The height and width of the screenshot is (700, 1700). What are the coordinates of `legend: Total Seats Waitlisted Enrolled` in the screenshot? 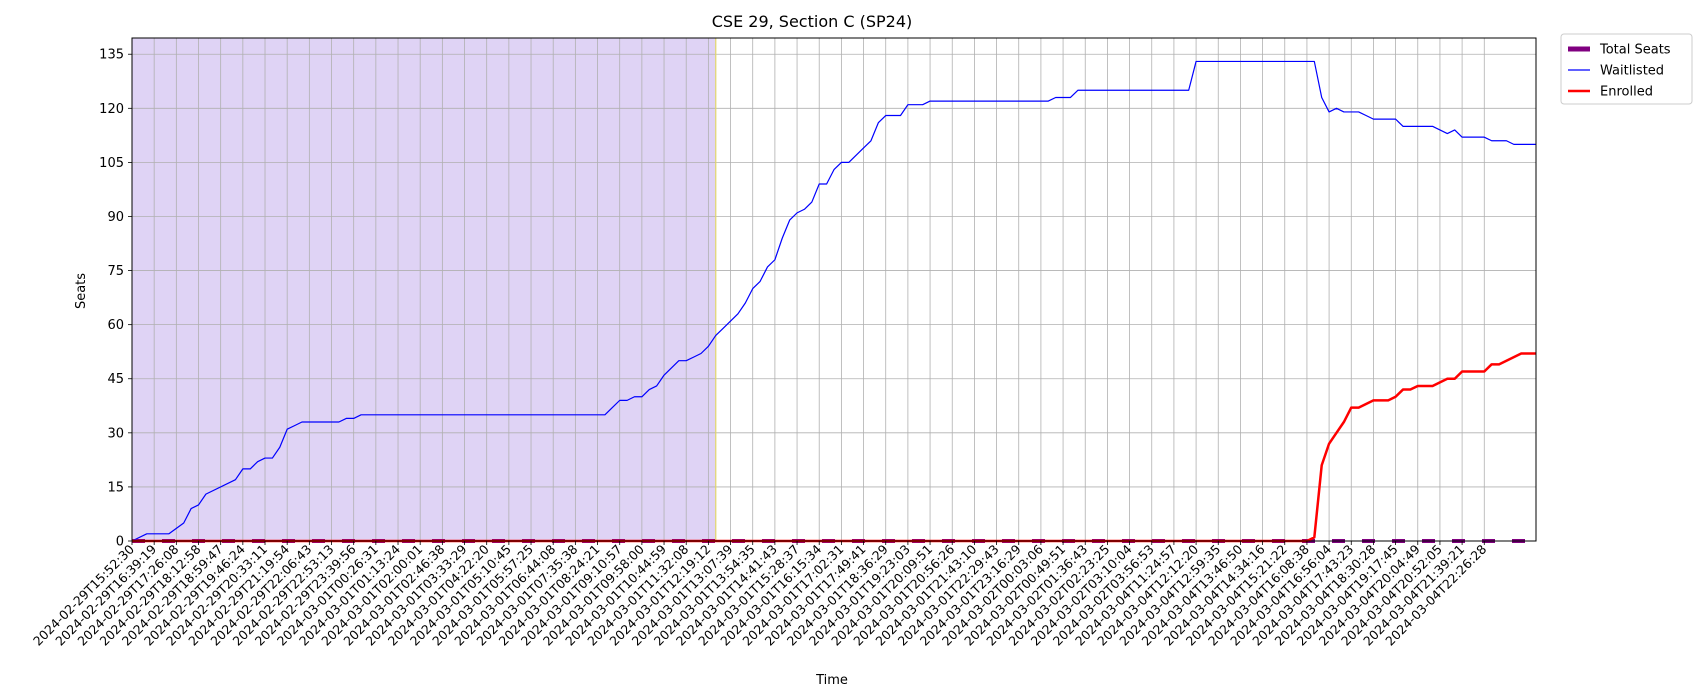 It's located at (1626, 69).